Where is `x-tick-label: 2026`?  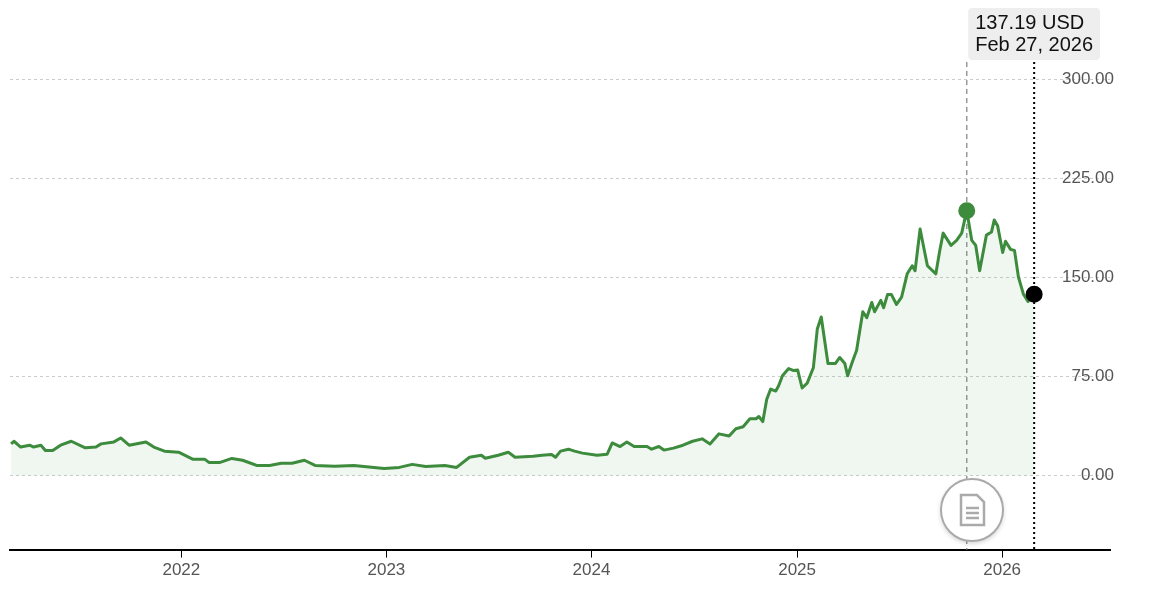
x-tick-label: 2026 is located at coordinates (1002, 570).